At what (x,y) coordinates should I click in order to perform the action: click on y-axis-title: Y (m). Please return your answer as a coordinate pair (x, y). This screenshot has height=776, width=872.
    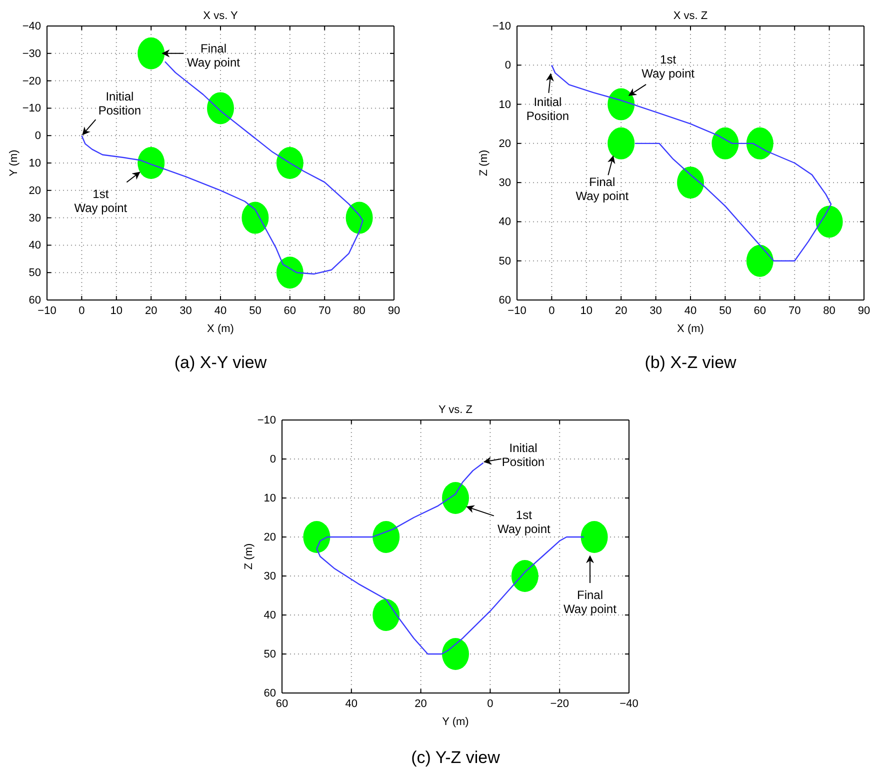
    Looking at the image, I should click on (14, 163).